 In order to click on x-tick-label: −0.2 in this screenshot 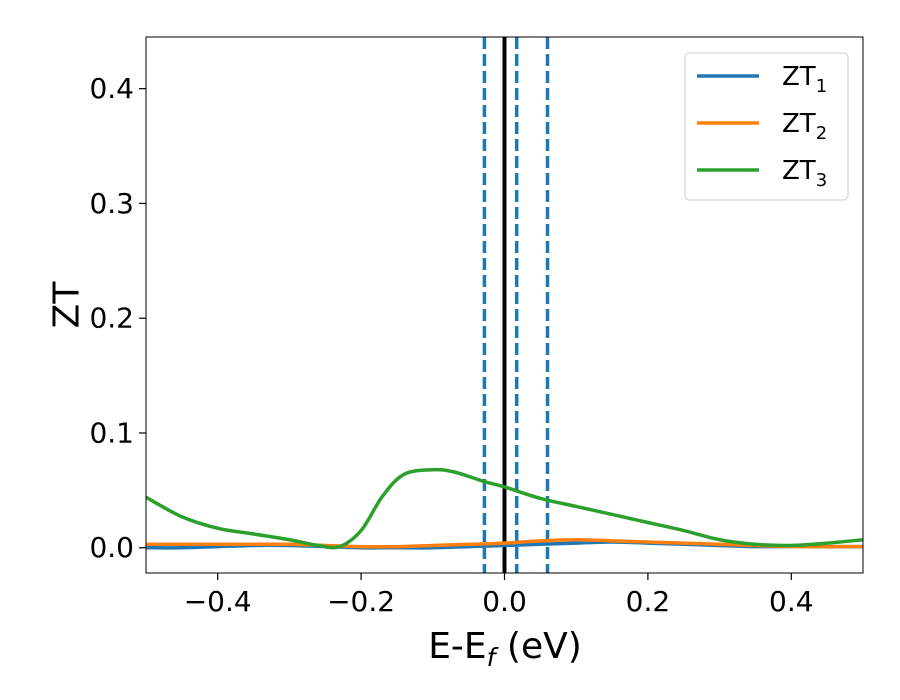, I will do `click(361, 601)`.